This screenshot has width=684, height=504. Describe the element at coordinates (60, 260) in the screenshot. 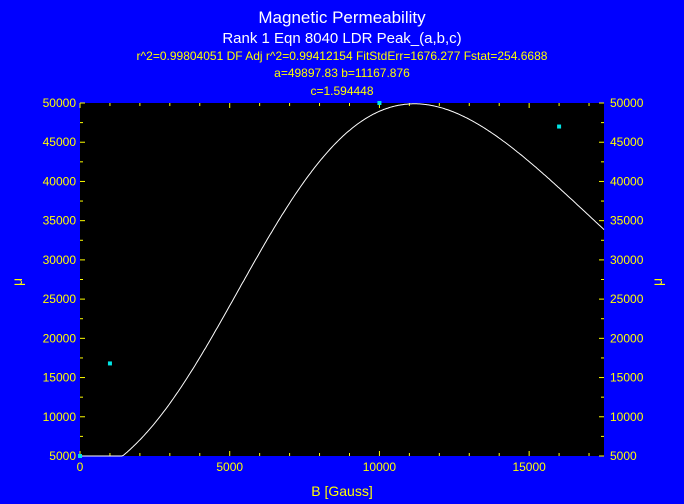

I see `y-tick-label-left: 30000` at that location.